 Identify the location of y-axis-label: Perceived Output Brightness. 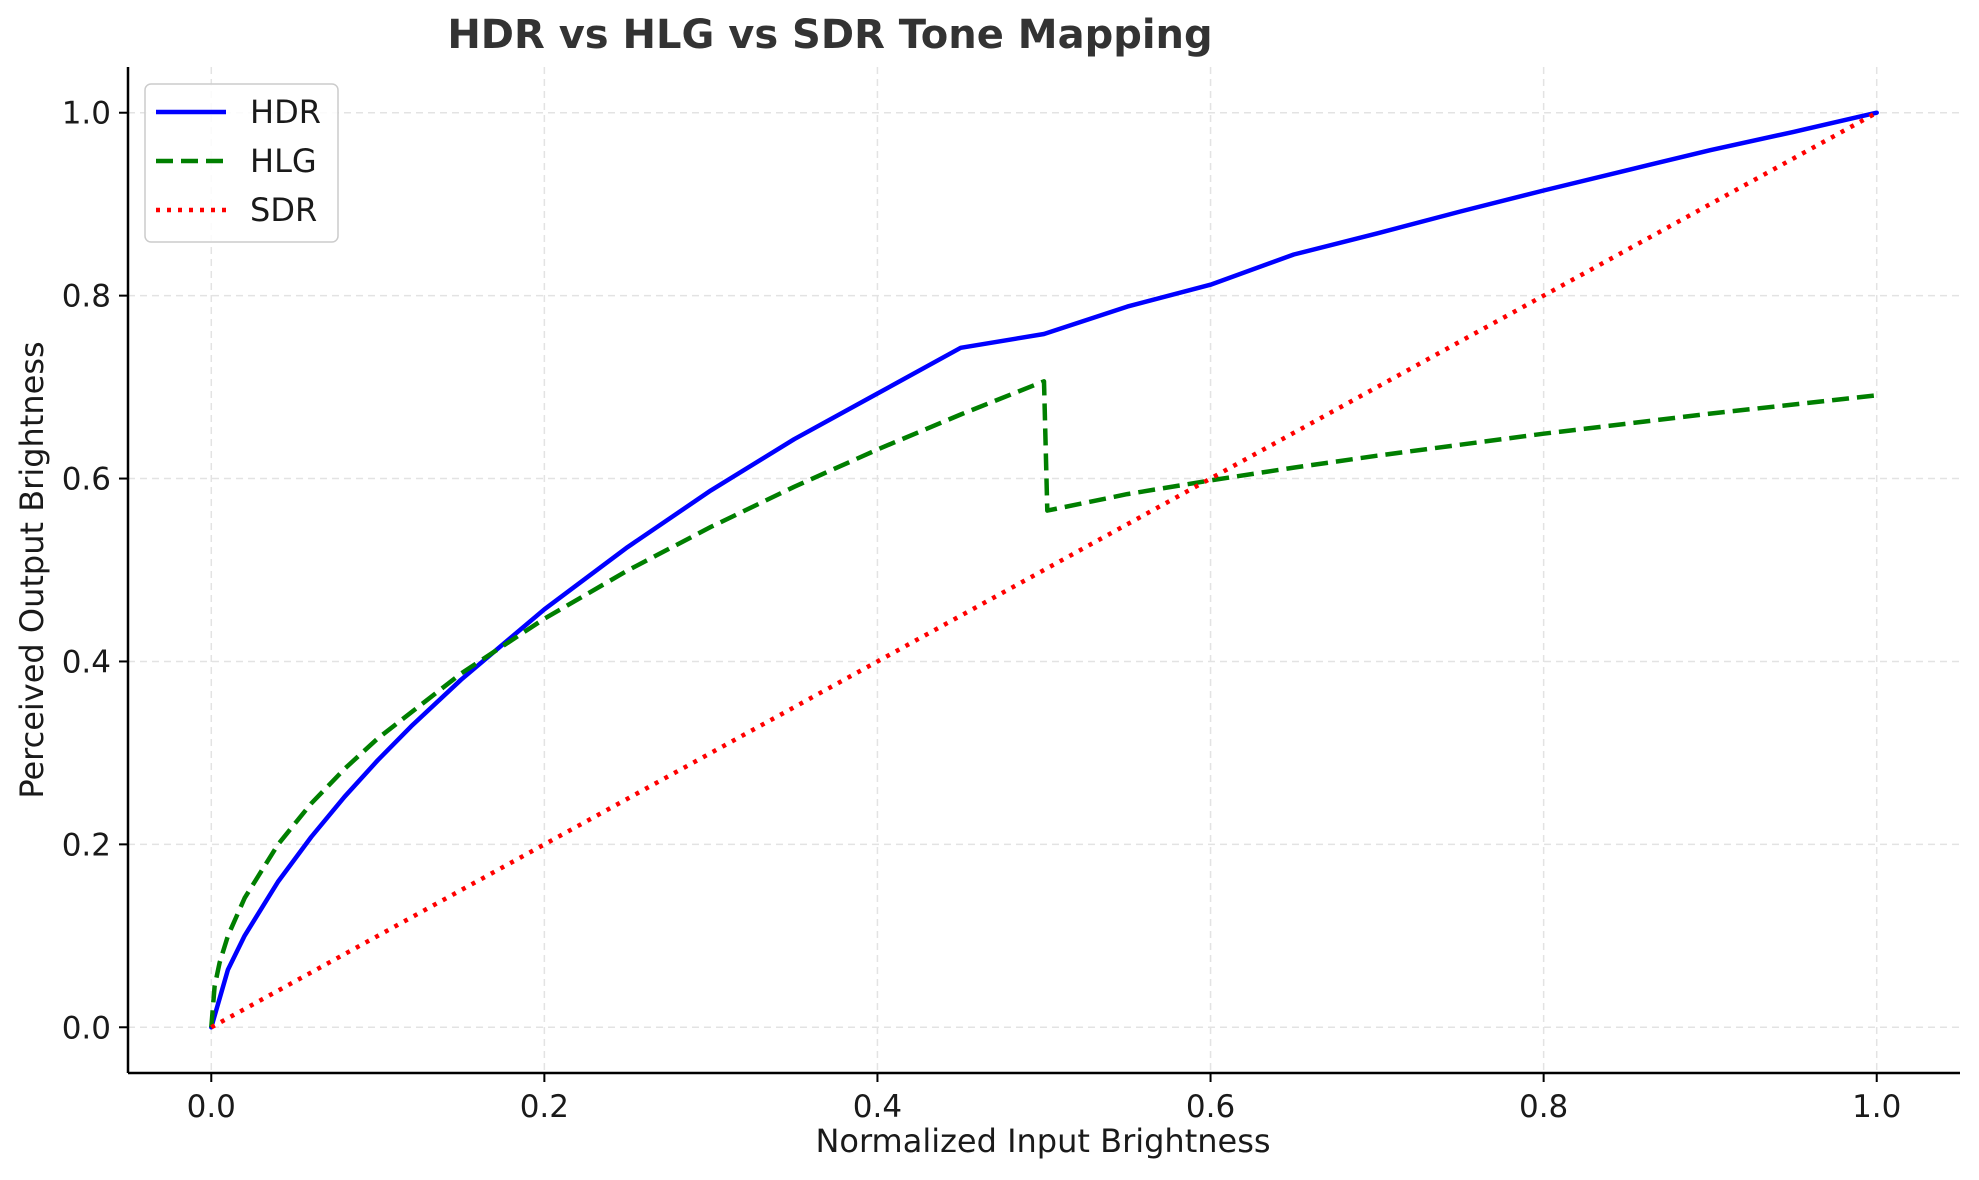
(32, 569).